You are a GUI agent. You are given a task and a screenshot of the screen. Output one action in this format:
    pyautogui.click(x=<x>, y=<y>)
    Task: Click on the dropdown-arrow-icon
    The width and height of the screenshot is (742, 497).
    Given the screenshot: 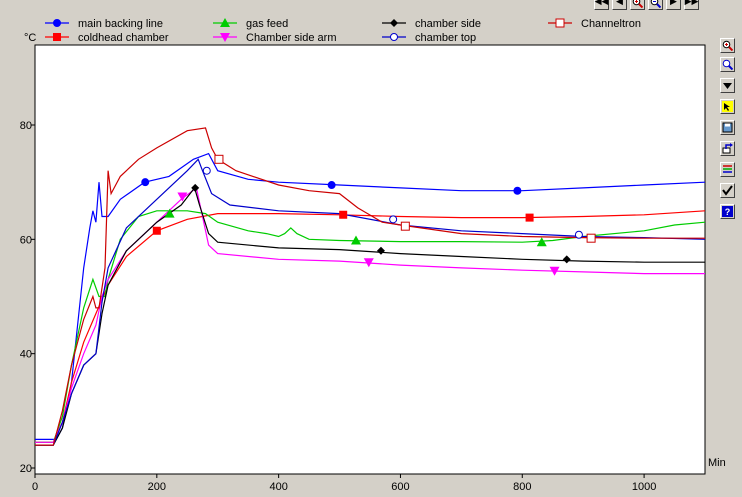 What is the action you would take?
    pyautogui.click(x=727, y=85)
    